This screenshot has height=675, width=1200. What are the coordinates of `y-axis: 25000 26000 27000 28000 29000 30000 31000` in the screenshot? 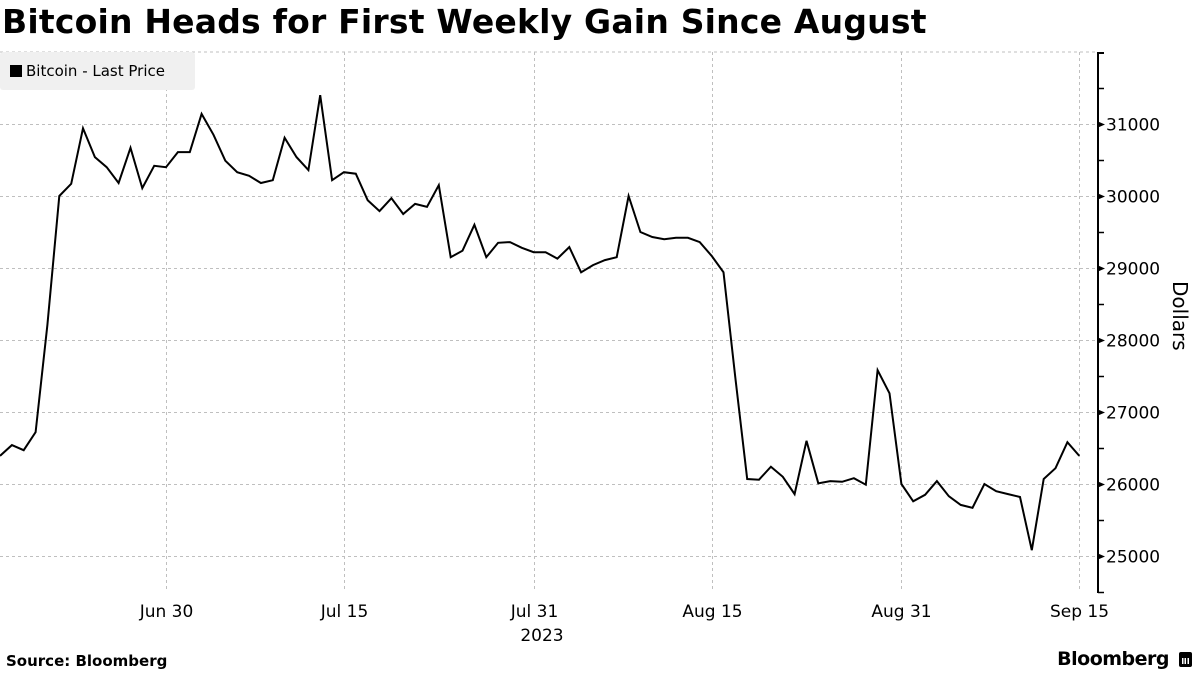 It's located at (1128, 323).